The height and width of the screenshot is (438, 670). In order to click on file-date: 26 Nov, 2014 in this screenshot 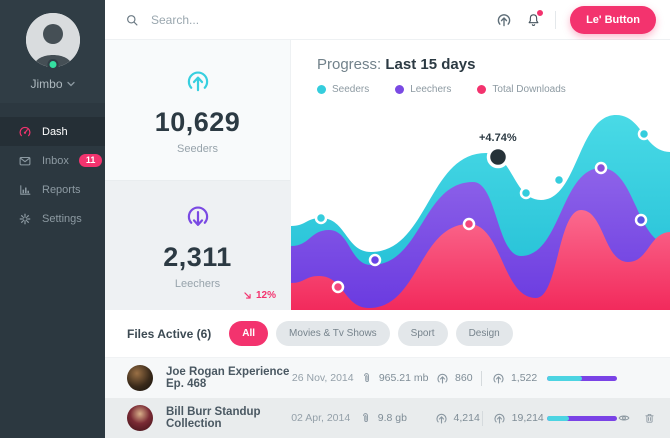, I will do `click(322, 378)`.